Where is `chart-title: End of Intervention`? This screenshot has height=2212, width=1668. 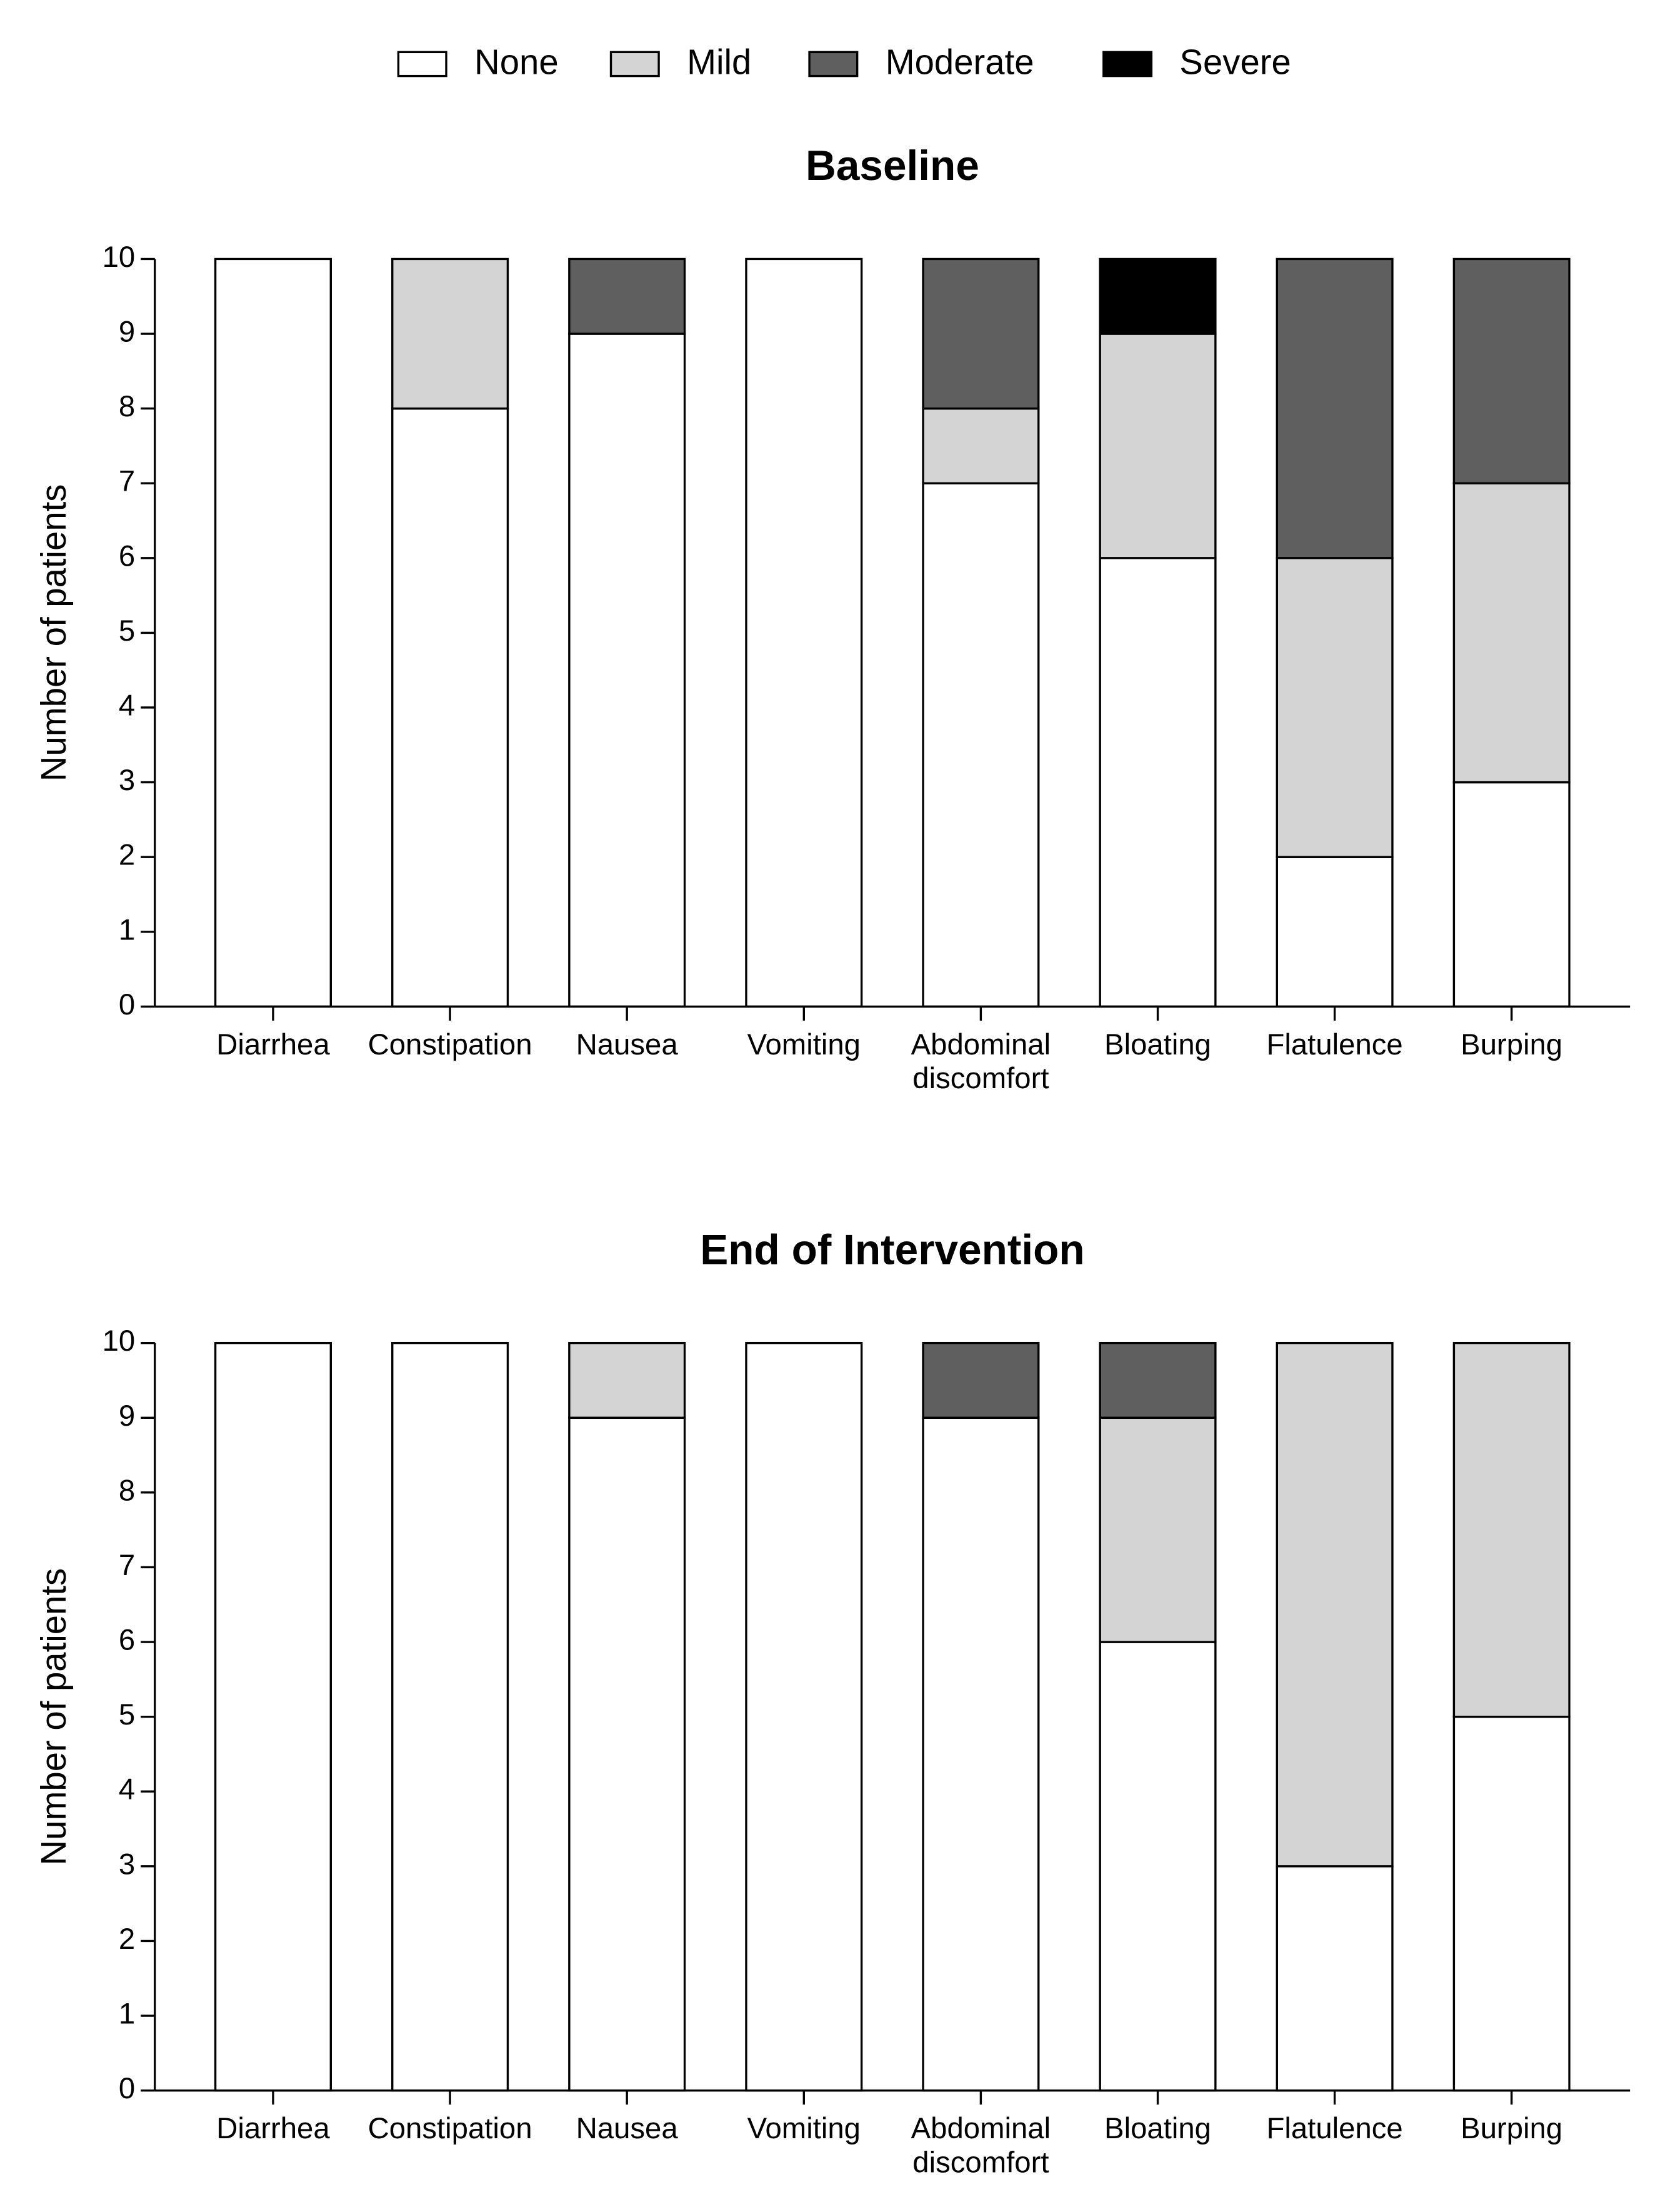 chart-title: End of Intervention is located at coordinates (892, 1249).